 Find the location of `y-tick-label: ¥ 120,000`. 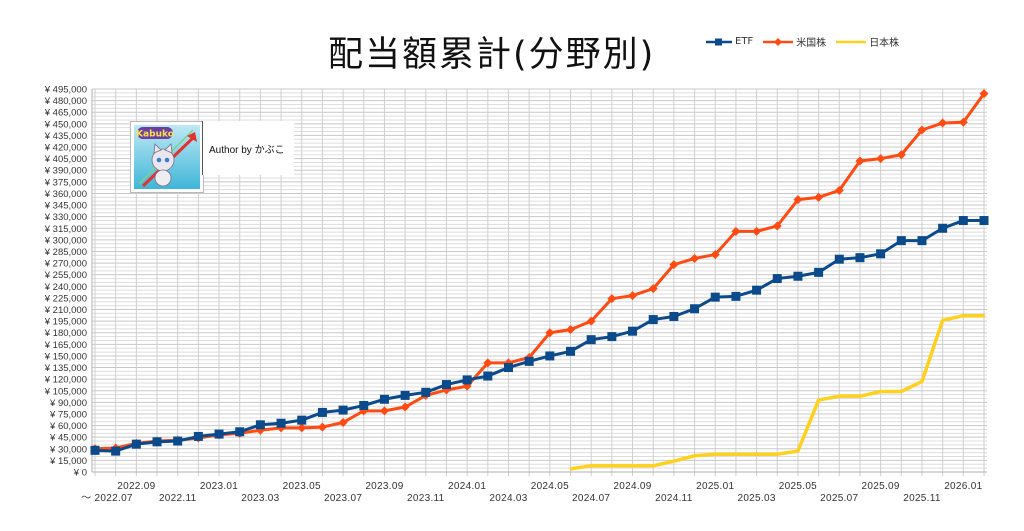

y-tick-label: ¥ 120,000 is located at coordinates (65, 380).